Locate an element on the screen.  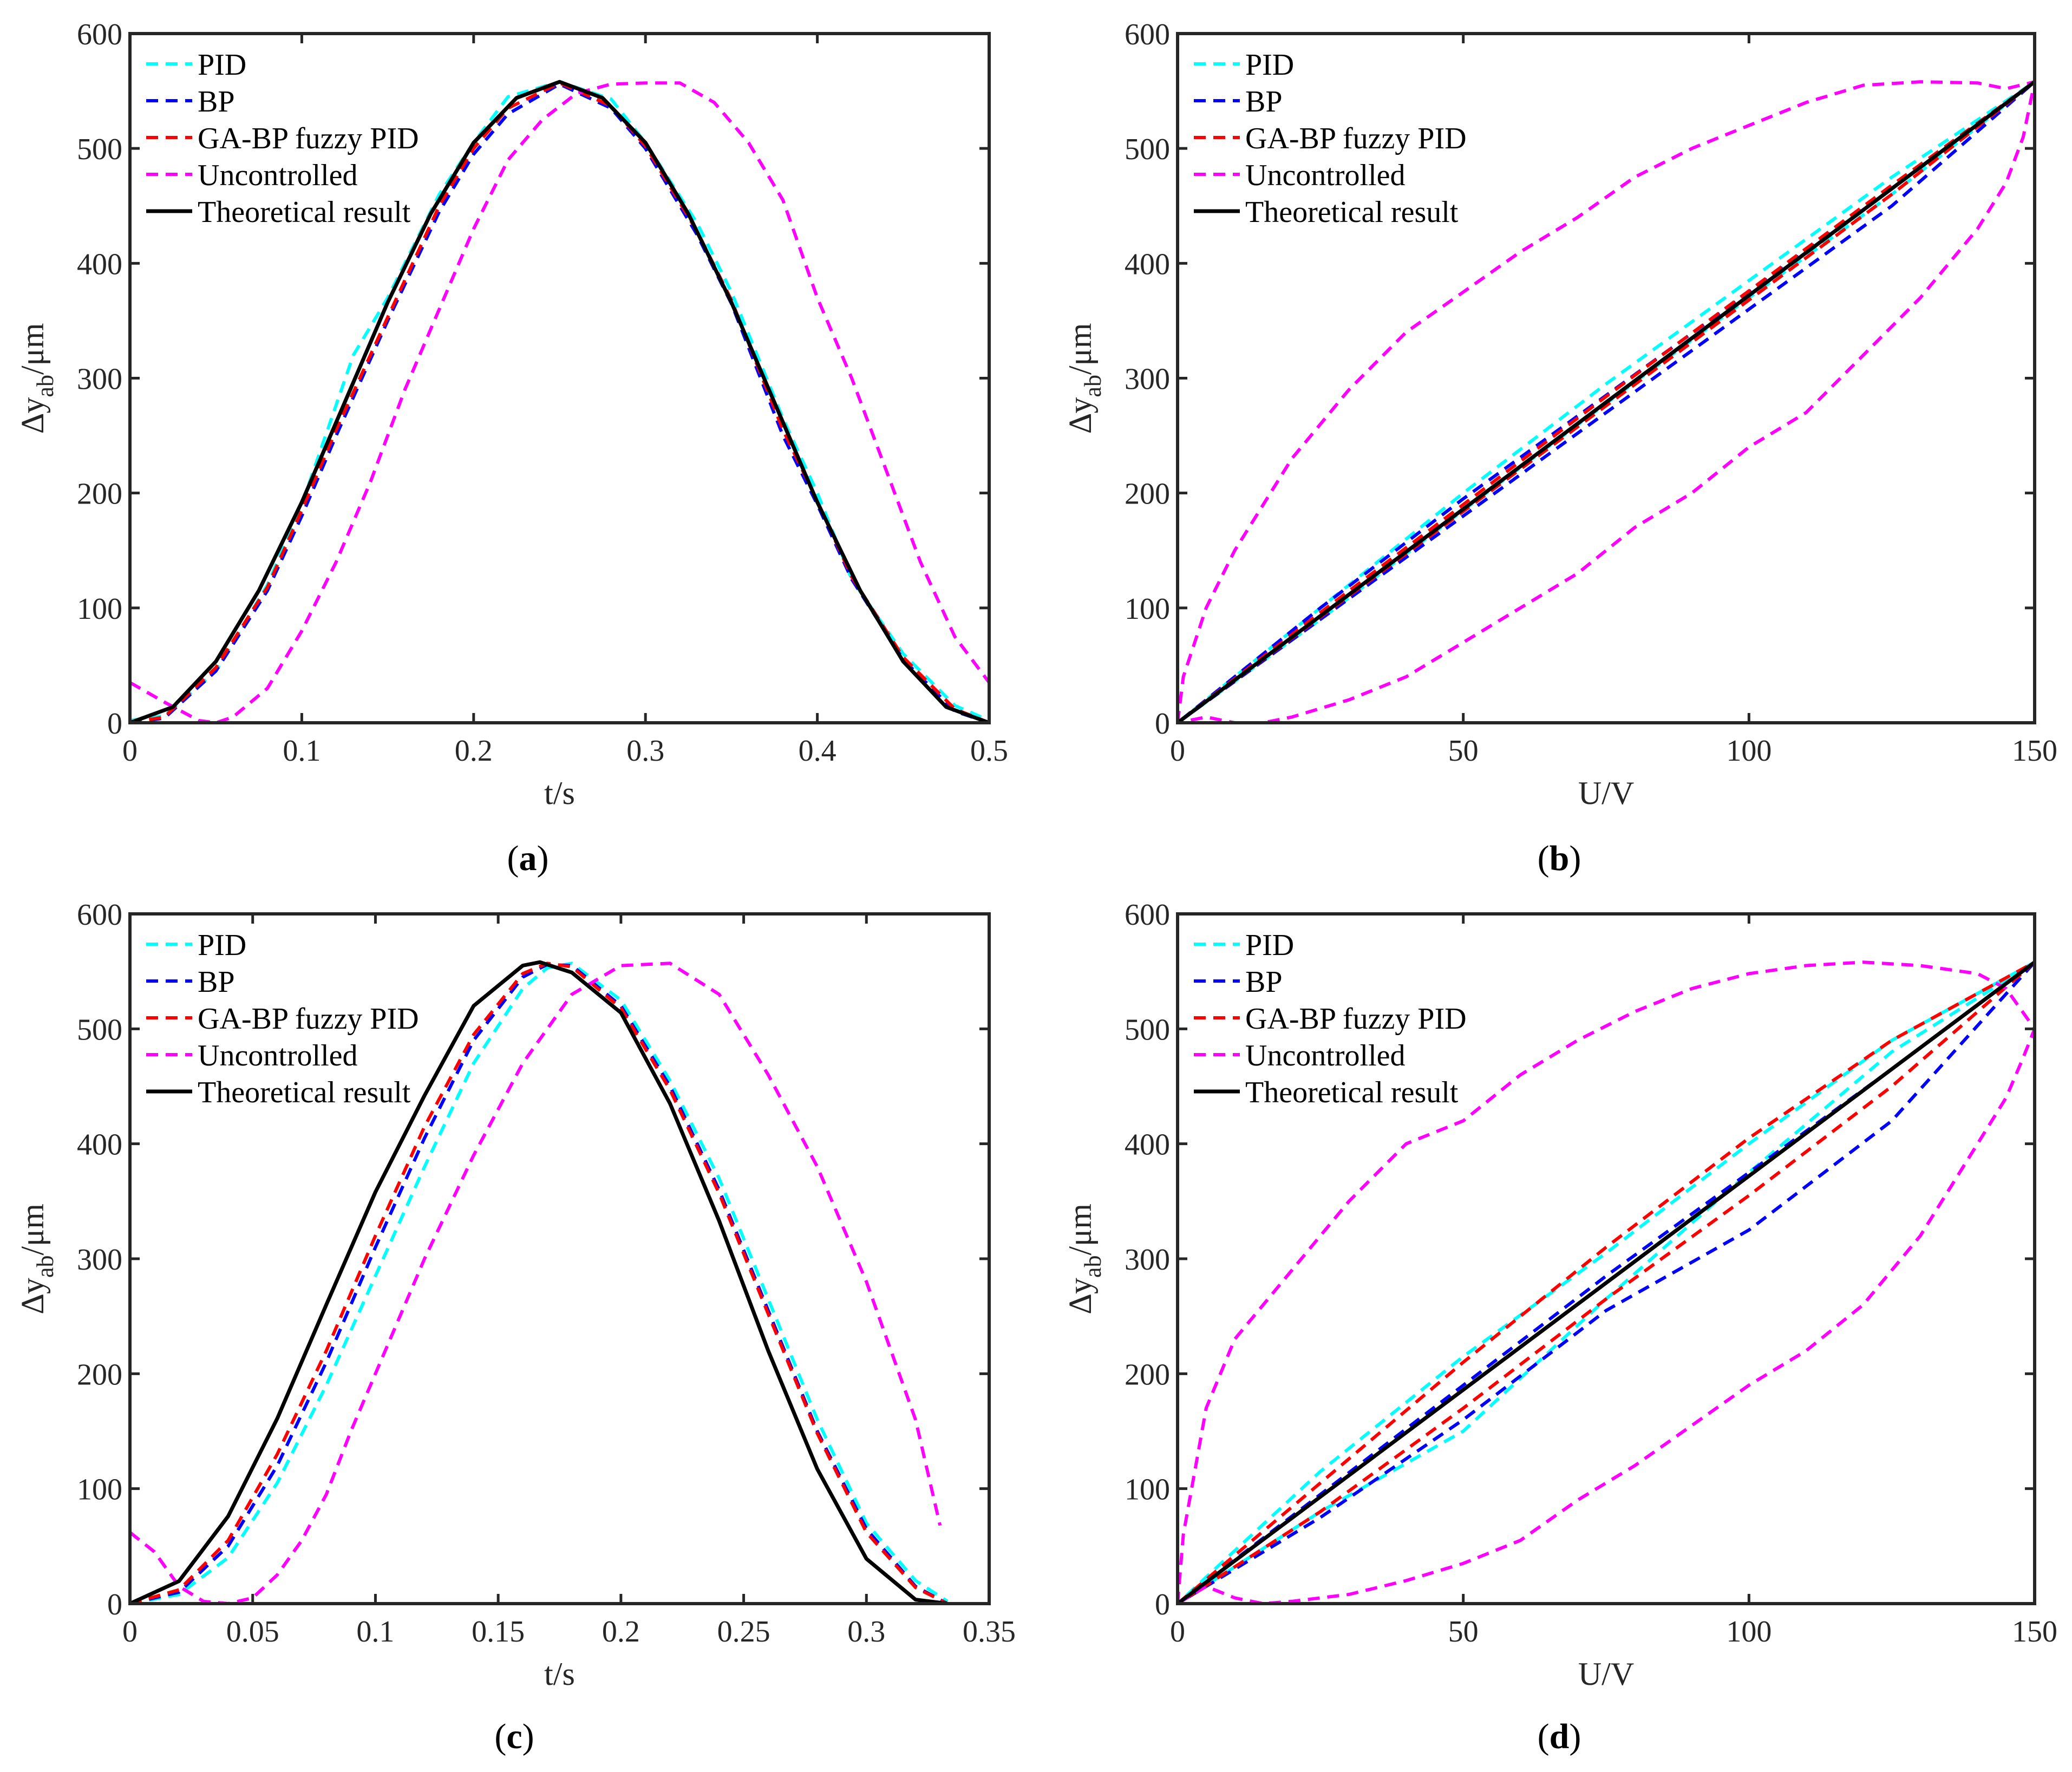
y-tick-label-a-1: 100 is located at coordinates (99, 609).